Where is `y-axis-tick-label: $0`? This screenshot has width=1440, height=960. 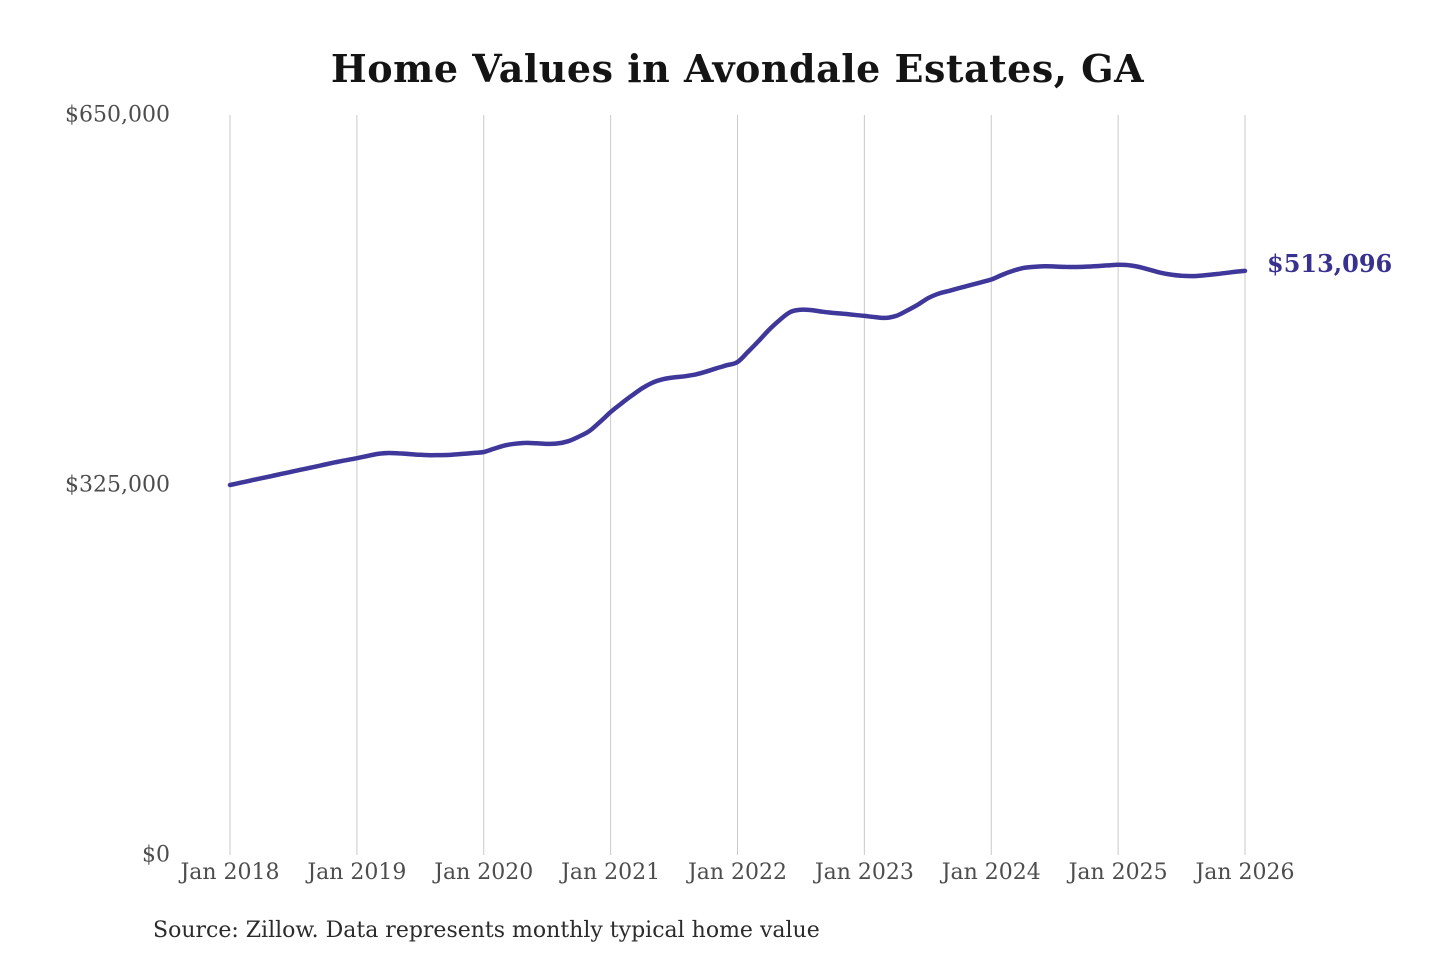
y-axis-tick-label: $0 is located at coordinates (156, 855).